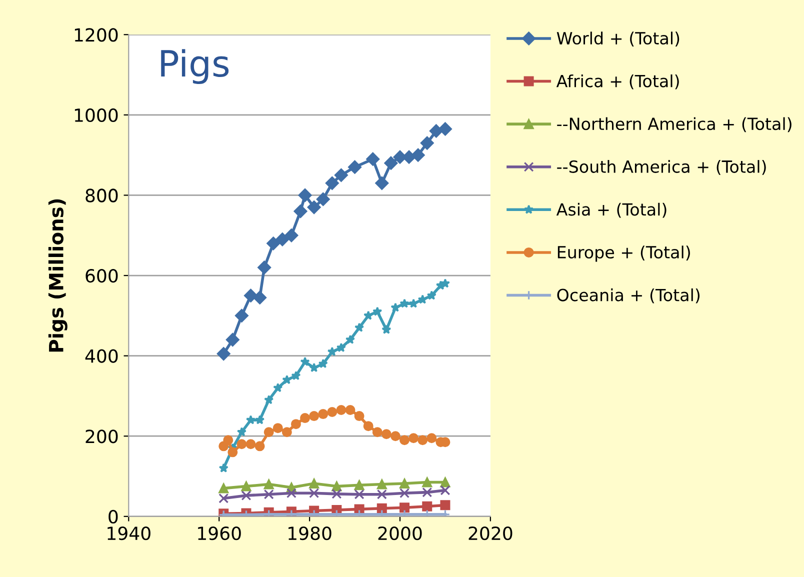 This screenshot has width=804, height=577. I want to click on y-tick-label: 800, so click(102, 195).